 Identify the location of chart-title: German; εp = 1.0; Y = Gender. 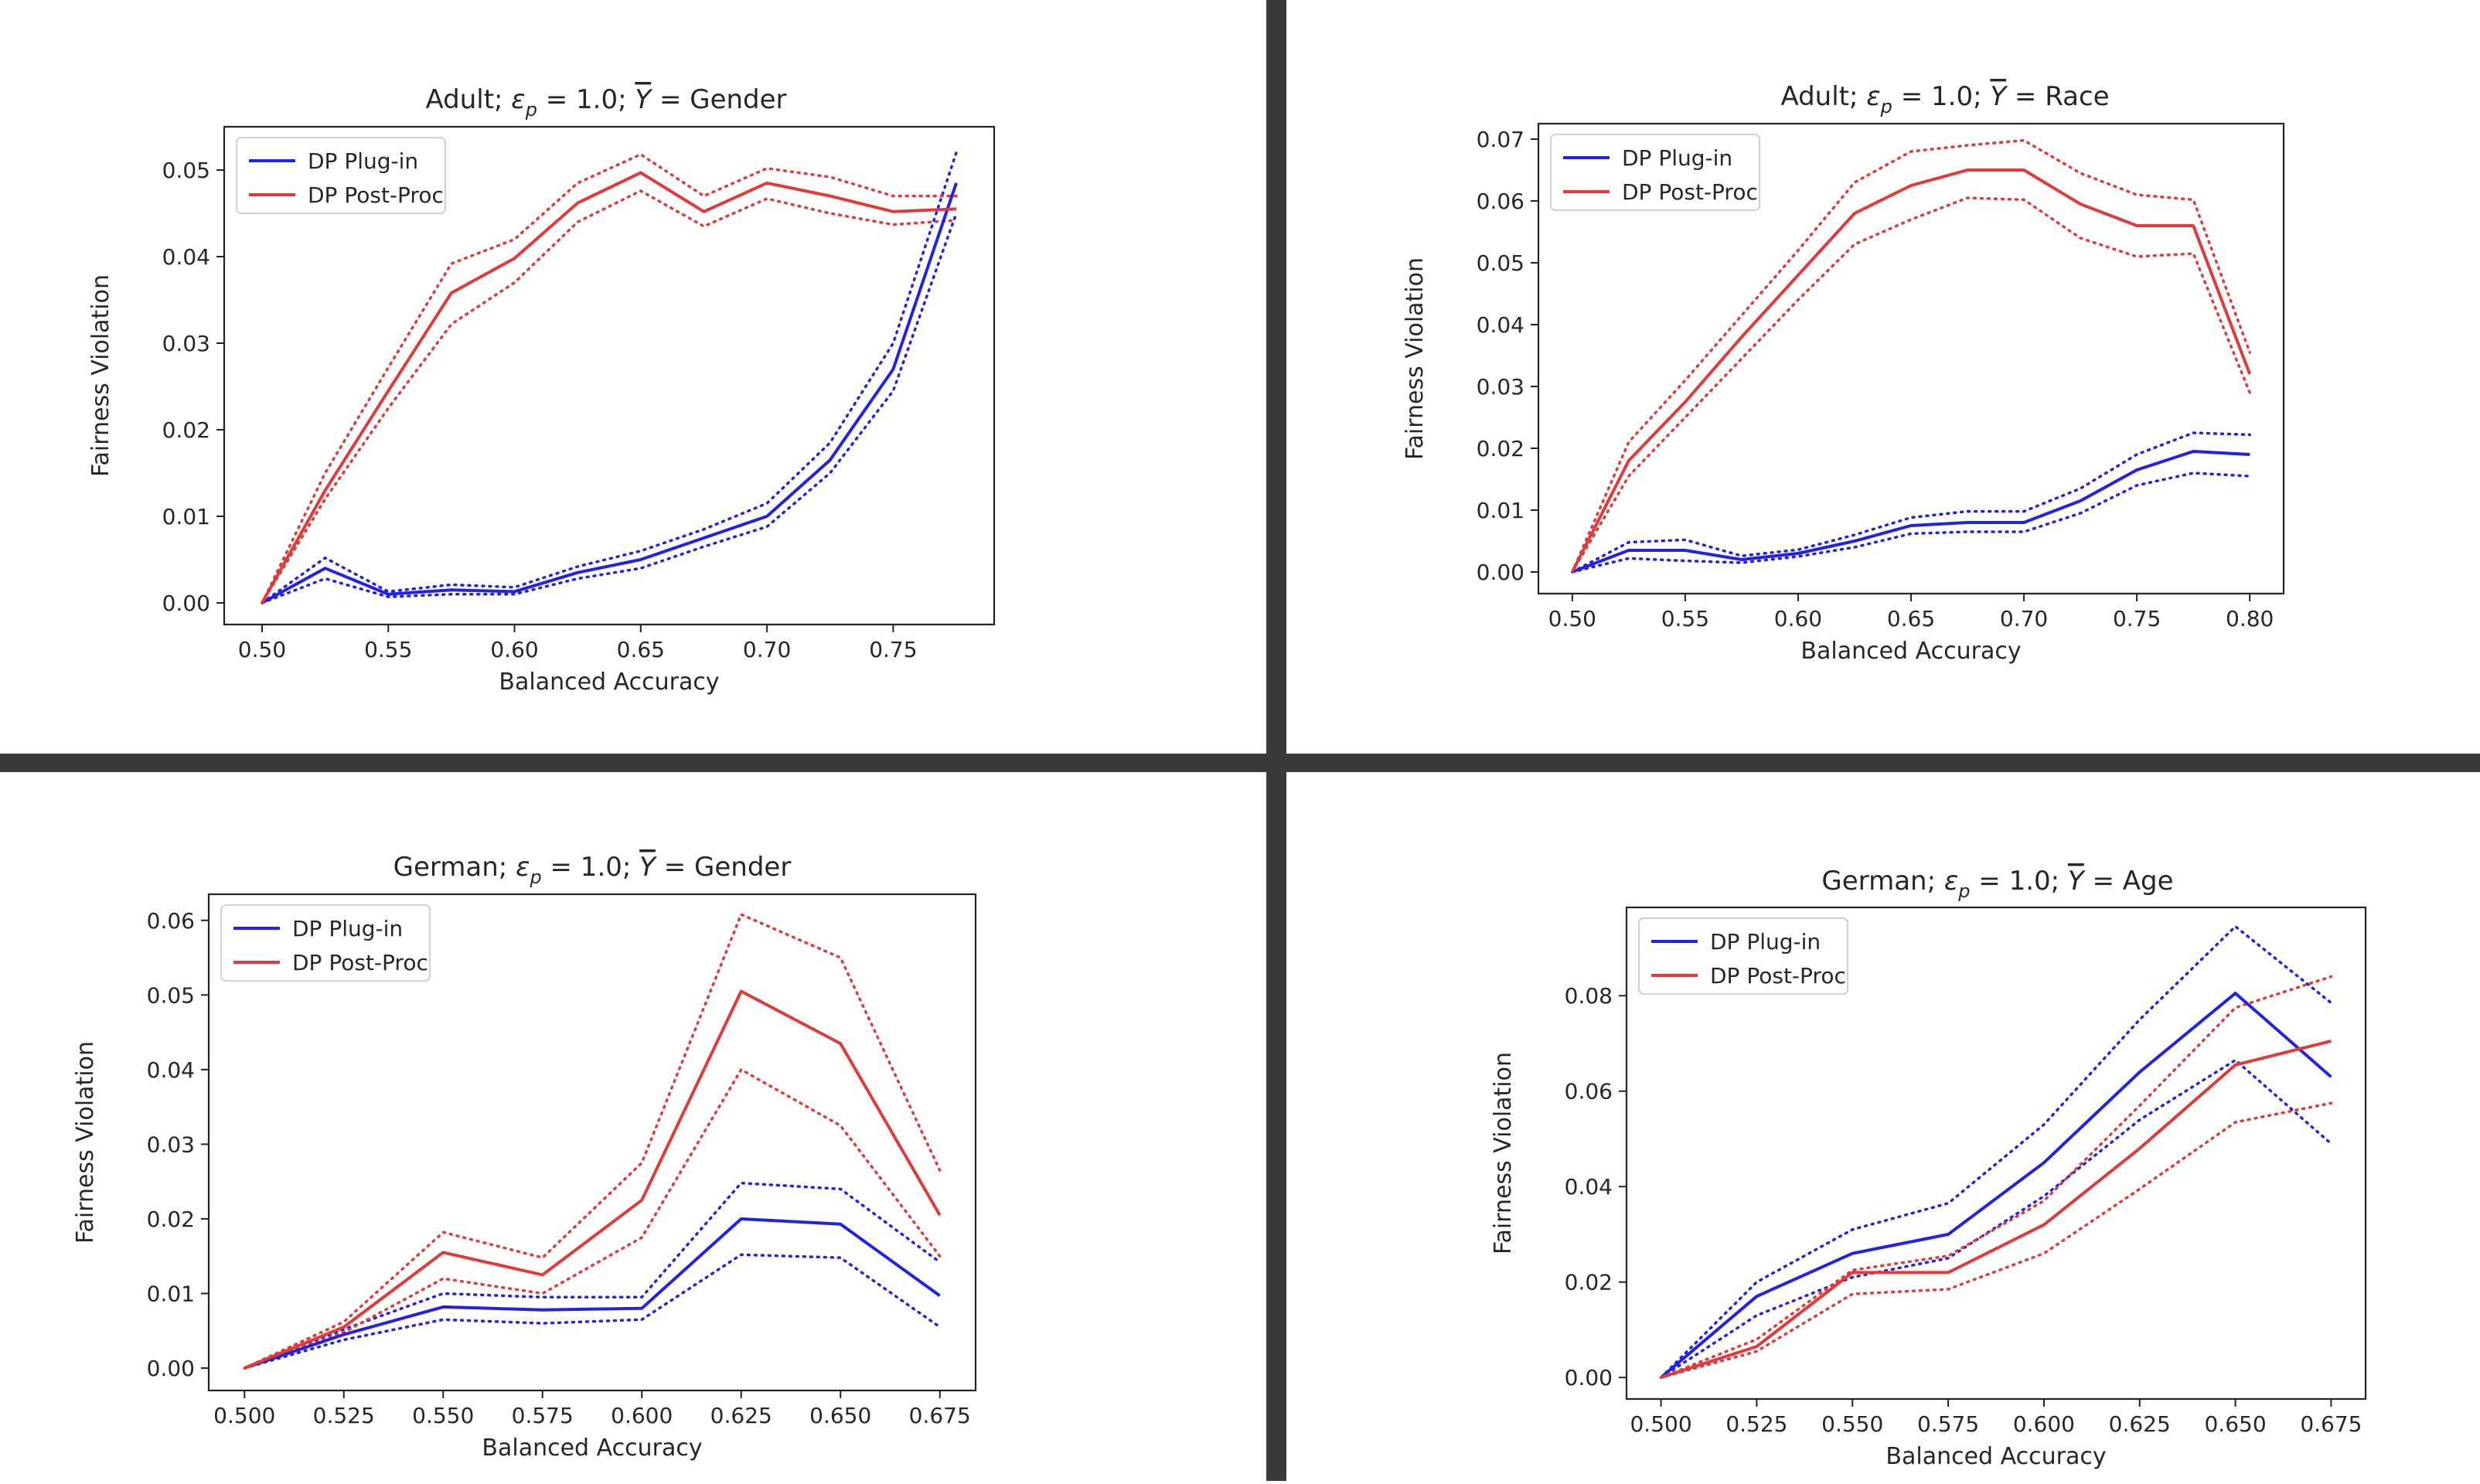
(592, 870).